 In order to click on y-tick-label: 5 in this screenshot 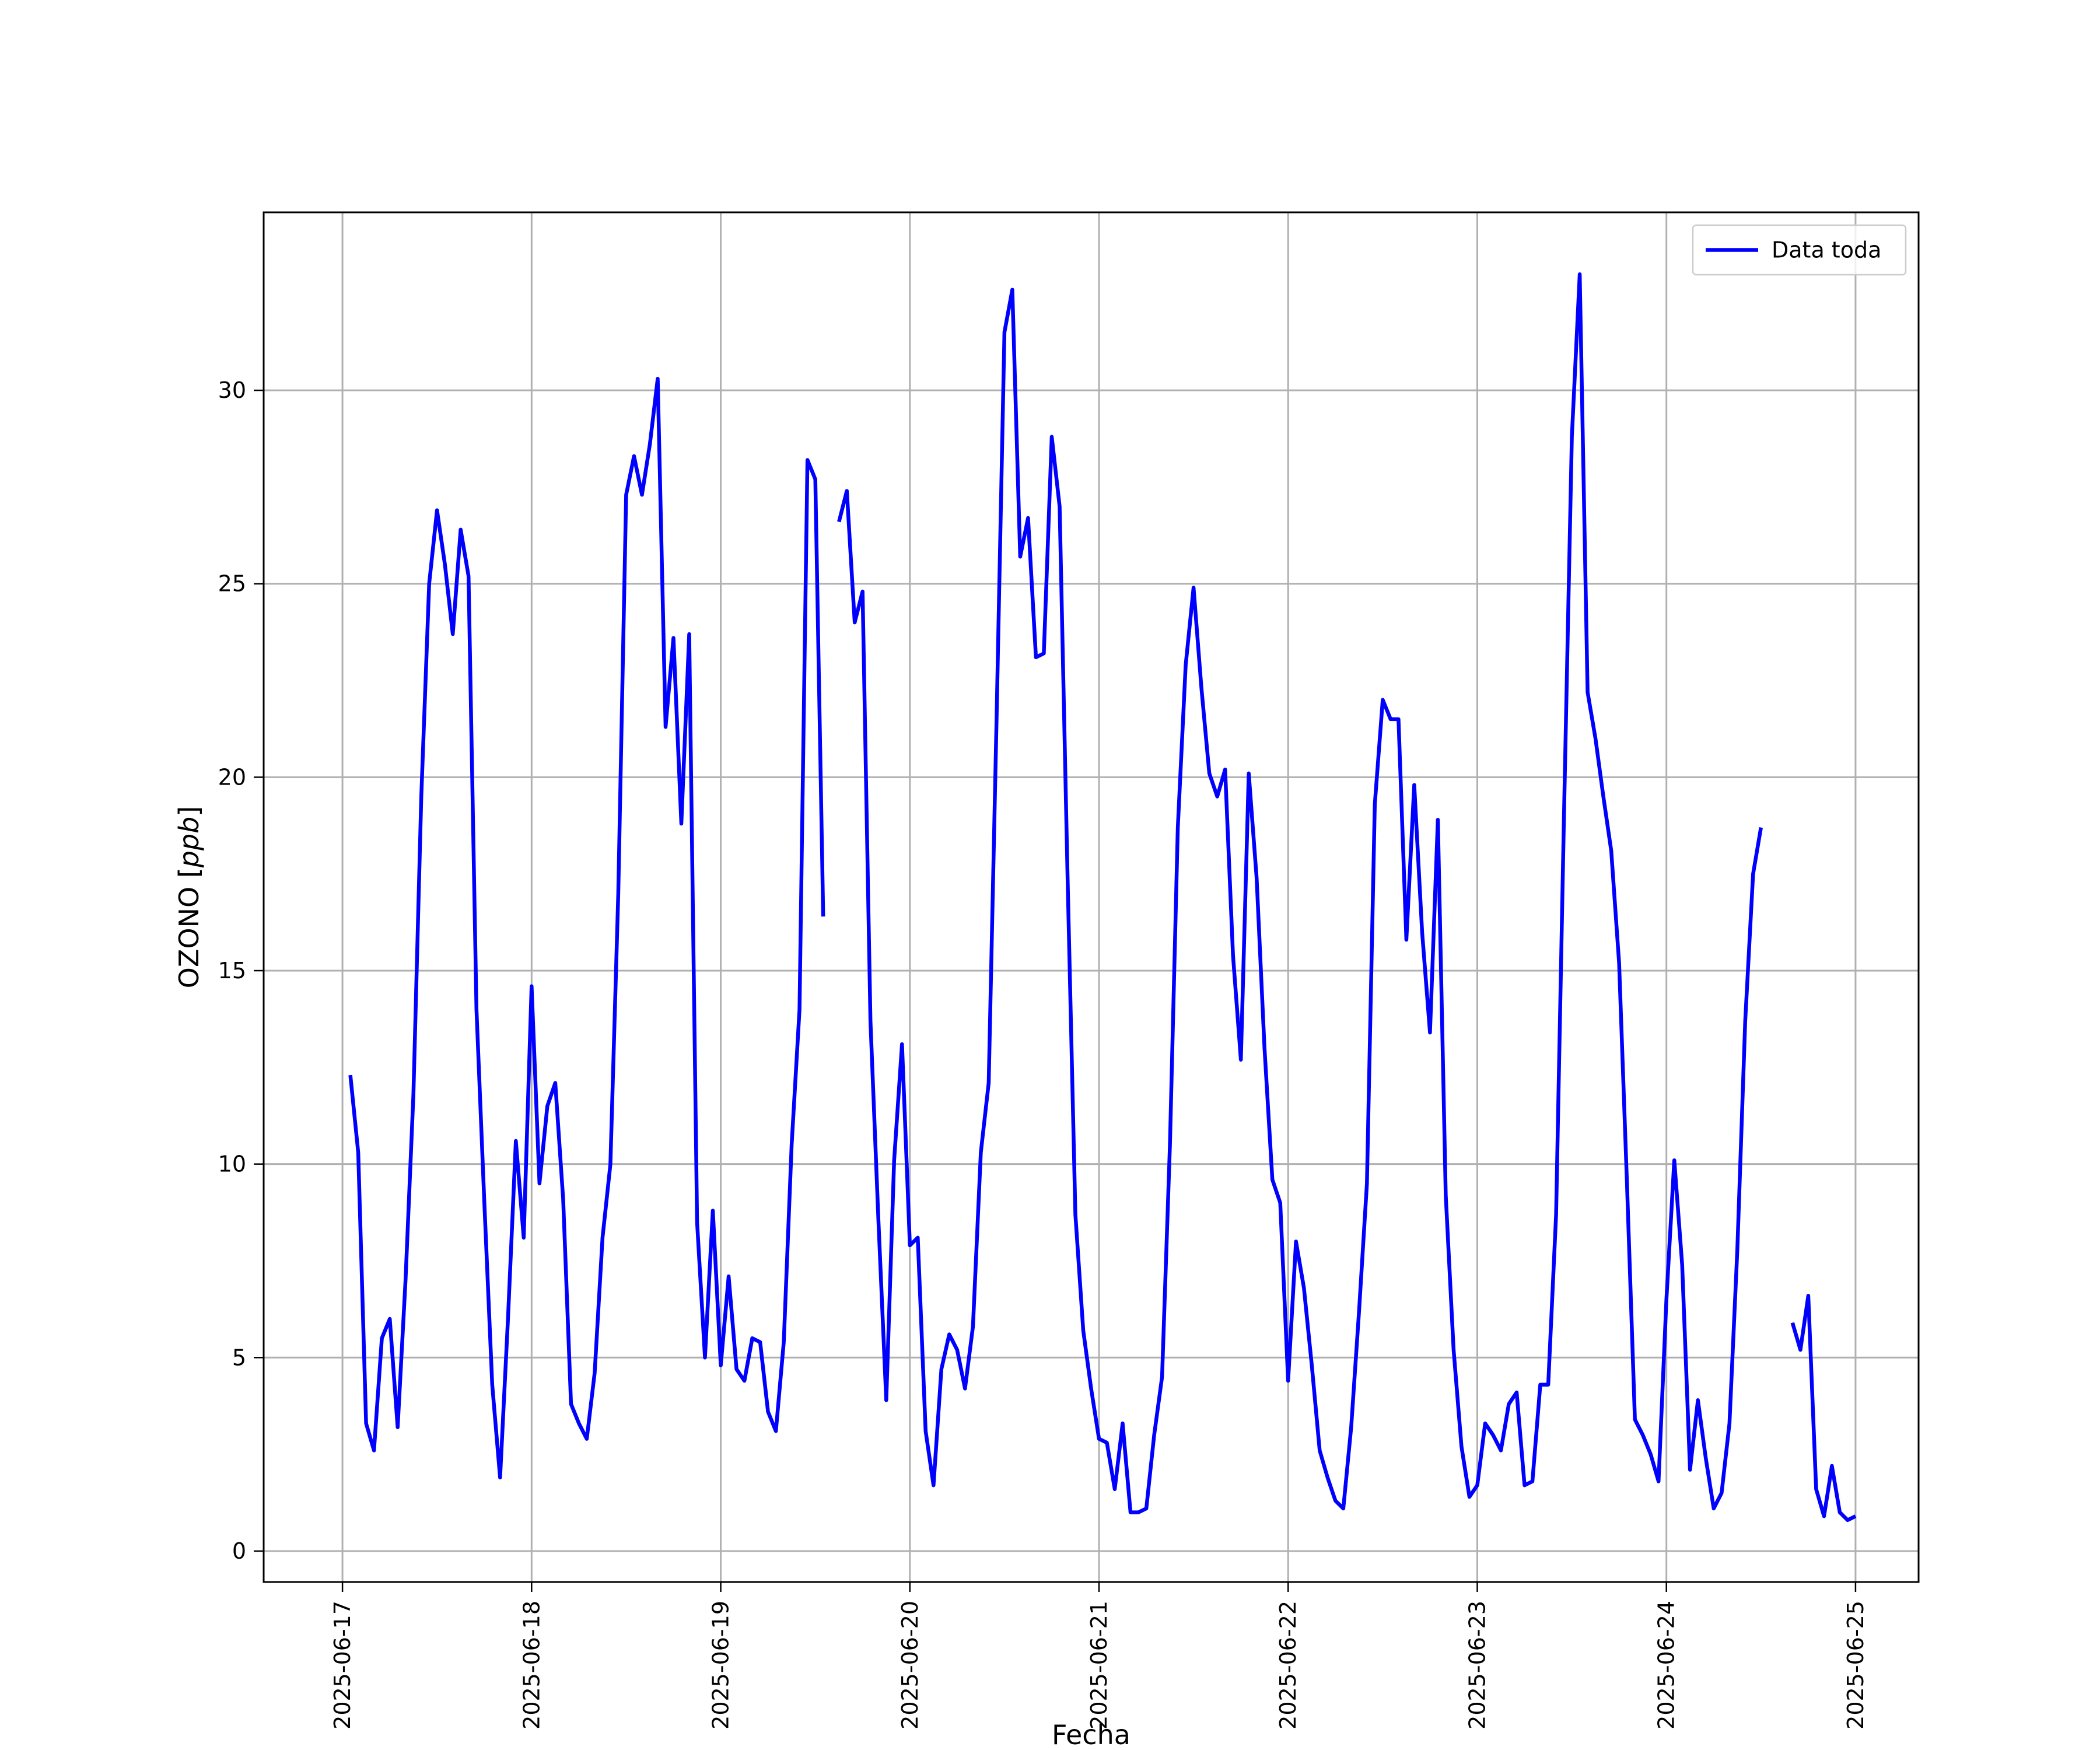, I will do `click(239, 1357)`.